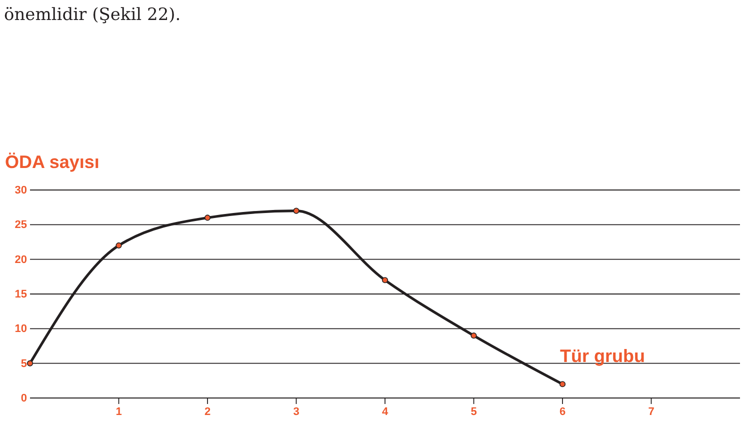 The height and width of the screenshot is (425, 750). What do you see at coordinates (207, 412) in the screenshot?
I see `x-tick-label: 2` at bounding box center [207, 412].